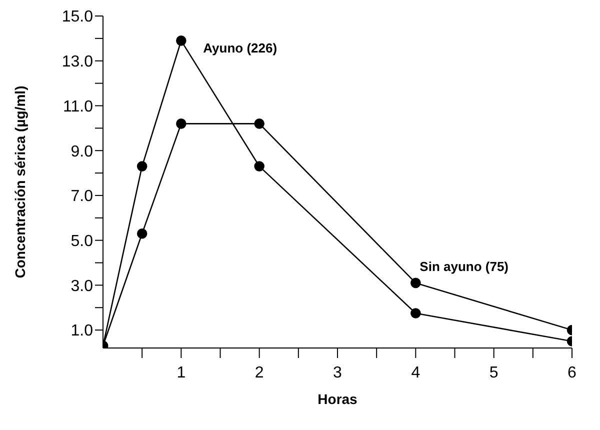 This screenshot has width=600, height=430. I want to click on y-tick-label: 1.0, so click(82, 331).